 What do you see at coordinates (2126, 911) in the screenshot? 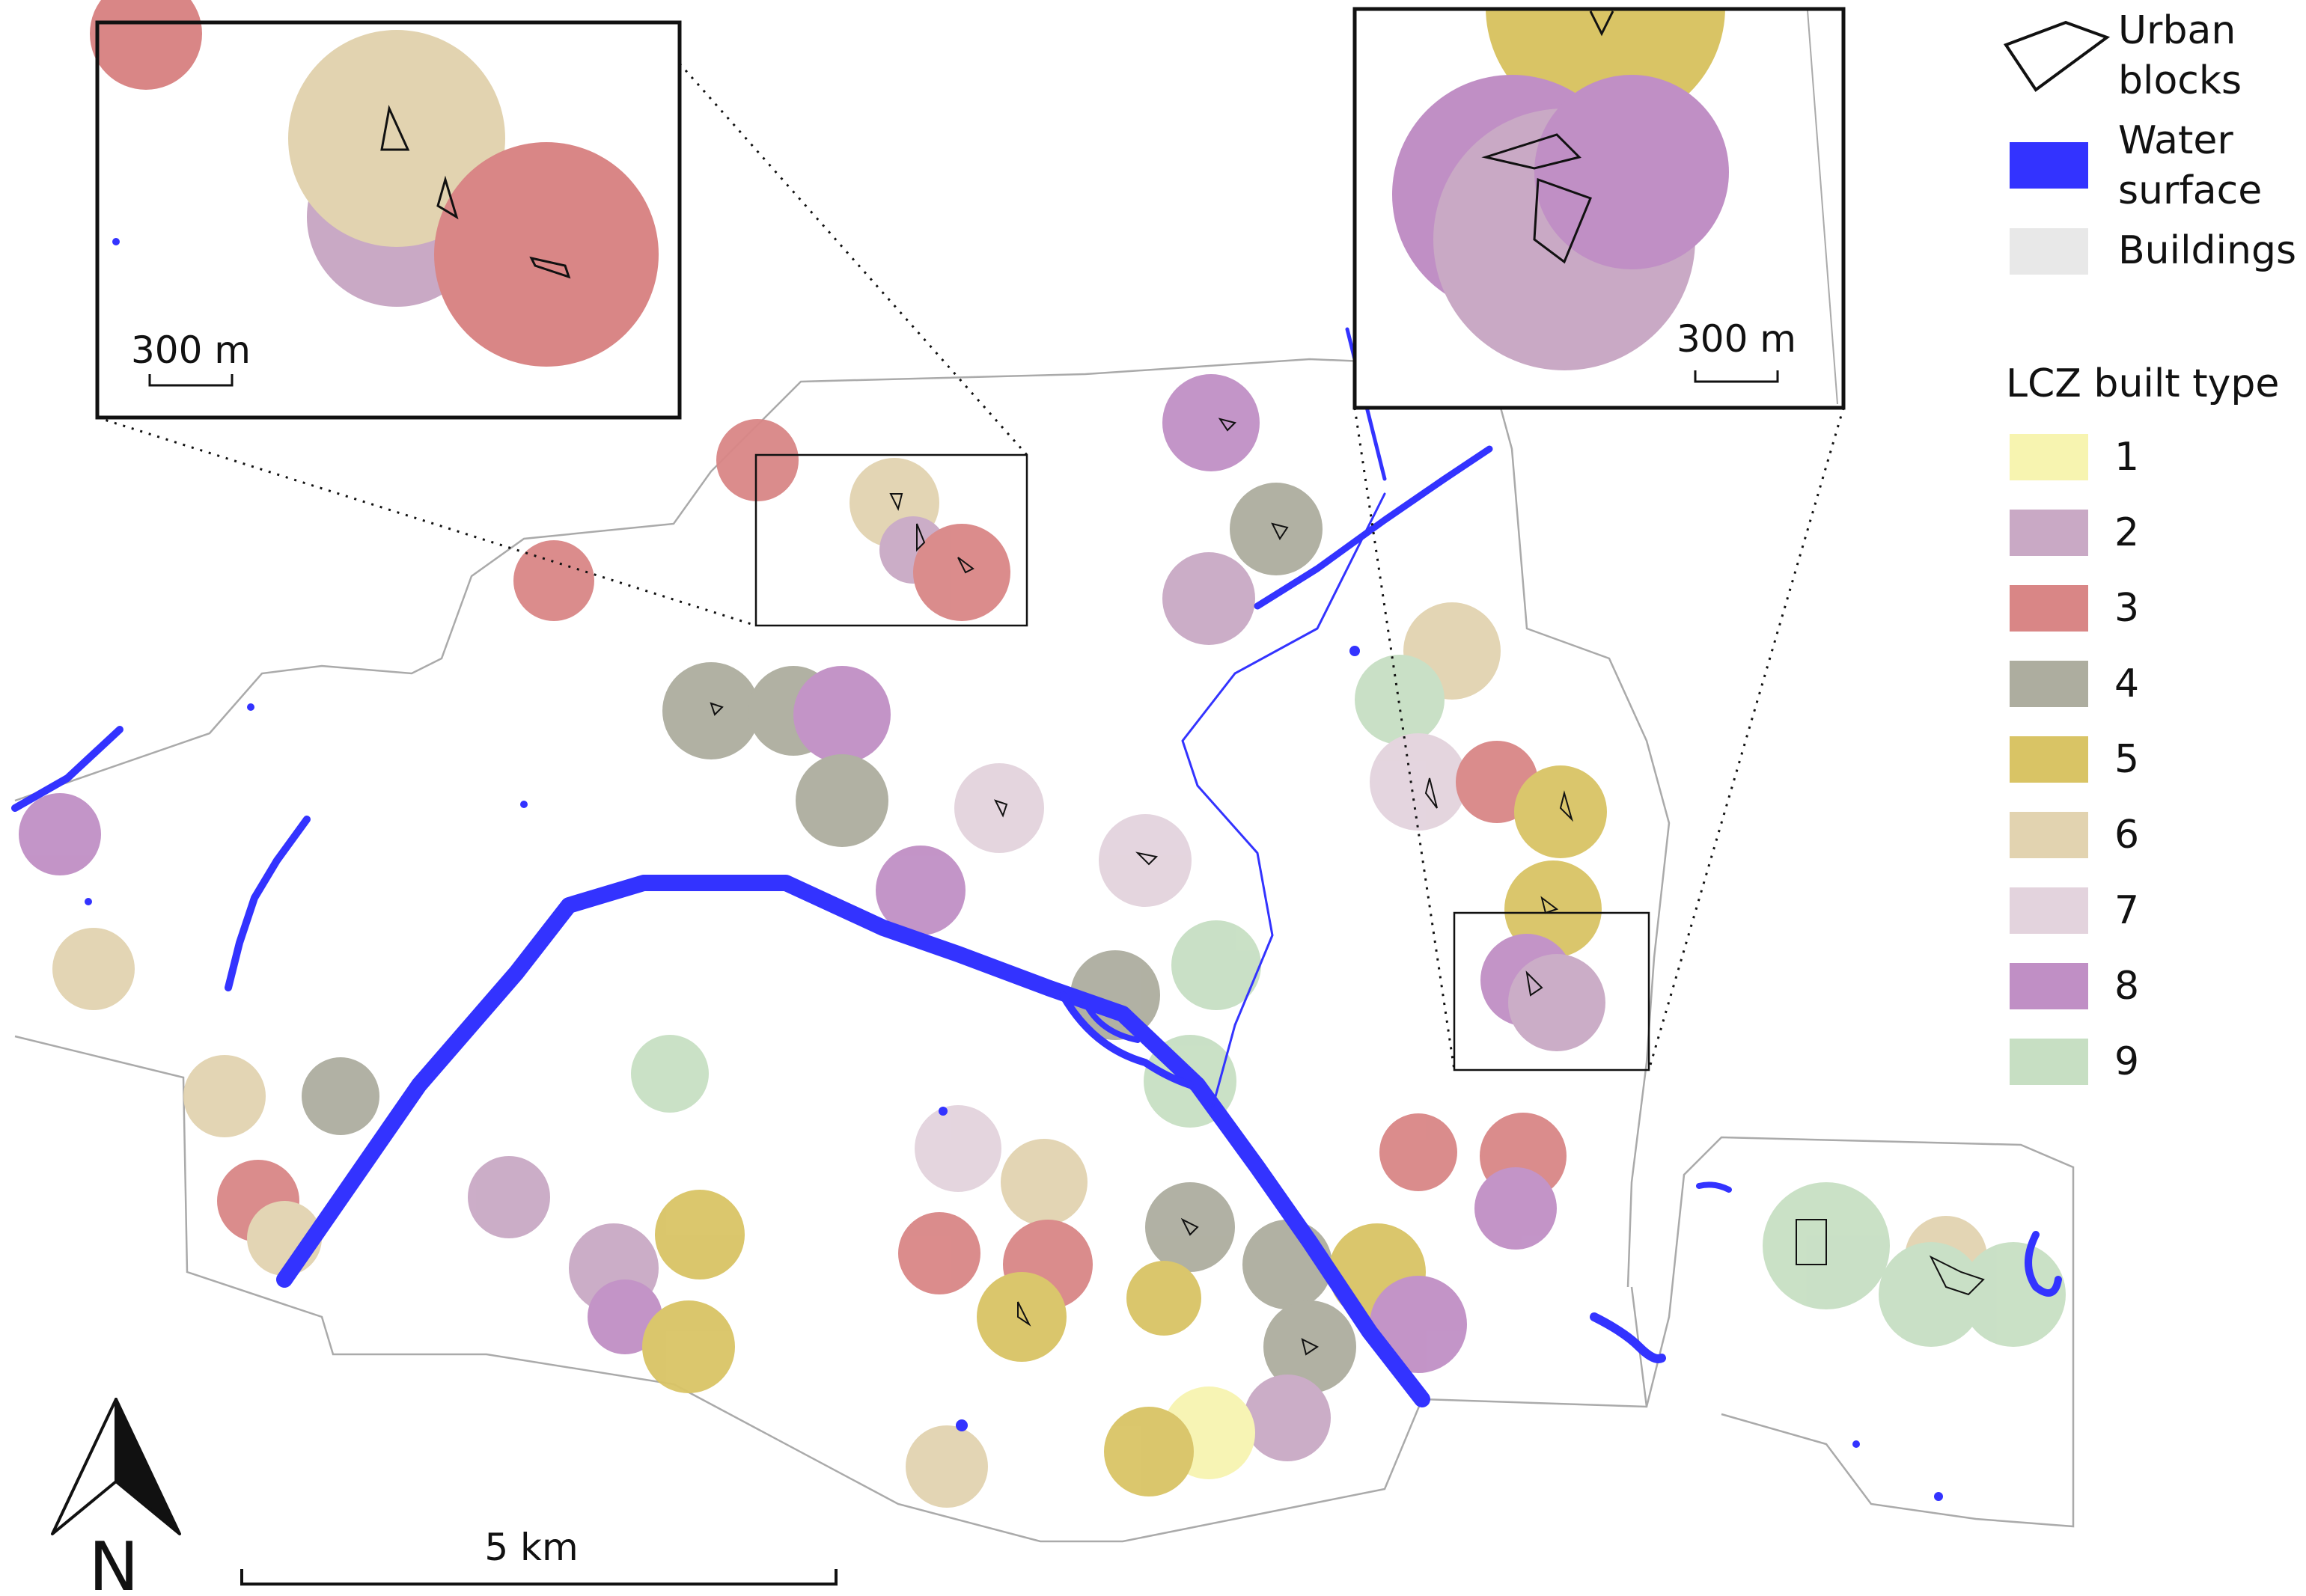
I see `lcz-label-7: 7` at bounding box center [2126, 911].